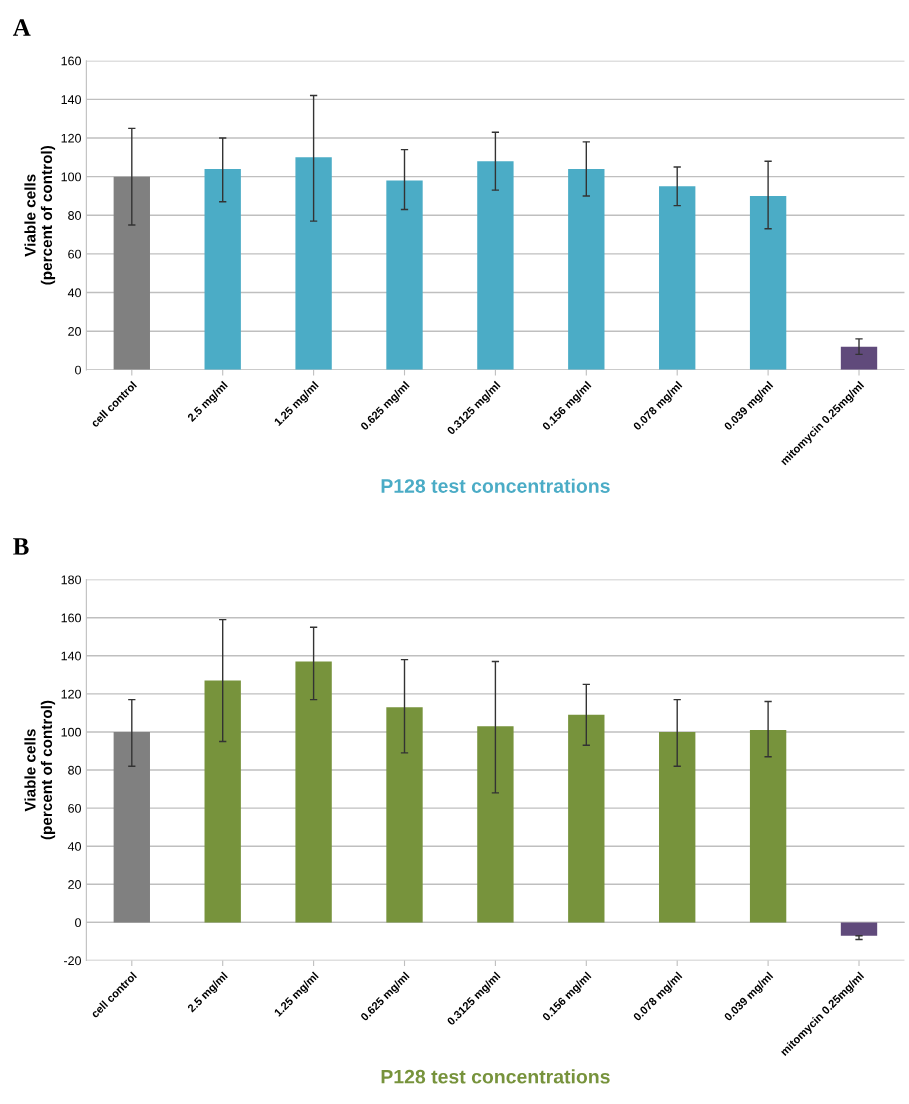 Image resolution: width=909 pixels, height=1104 pixels. What do you see at coordinates (71, 580) in the screenshot?
I see `y-tick-label: 180` at bounding box center [71, 580].